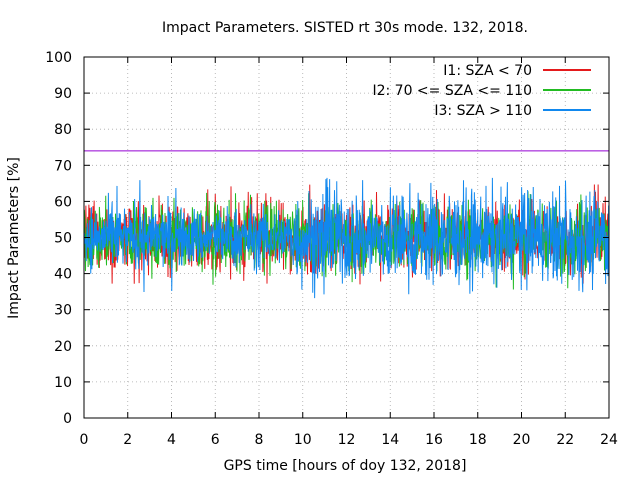 Image resolution: width=640 pixels, height=480 pixels. What do you see at coordinates (171, 440) in the screenshot?
I see `x-tick-label: 4` at bounding box center [171, 440].